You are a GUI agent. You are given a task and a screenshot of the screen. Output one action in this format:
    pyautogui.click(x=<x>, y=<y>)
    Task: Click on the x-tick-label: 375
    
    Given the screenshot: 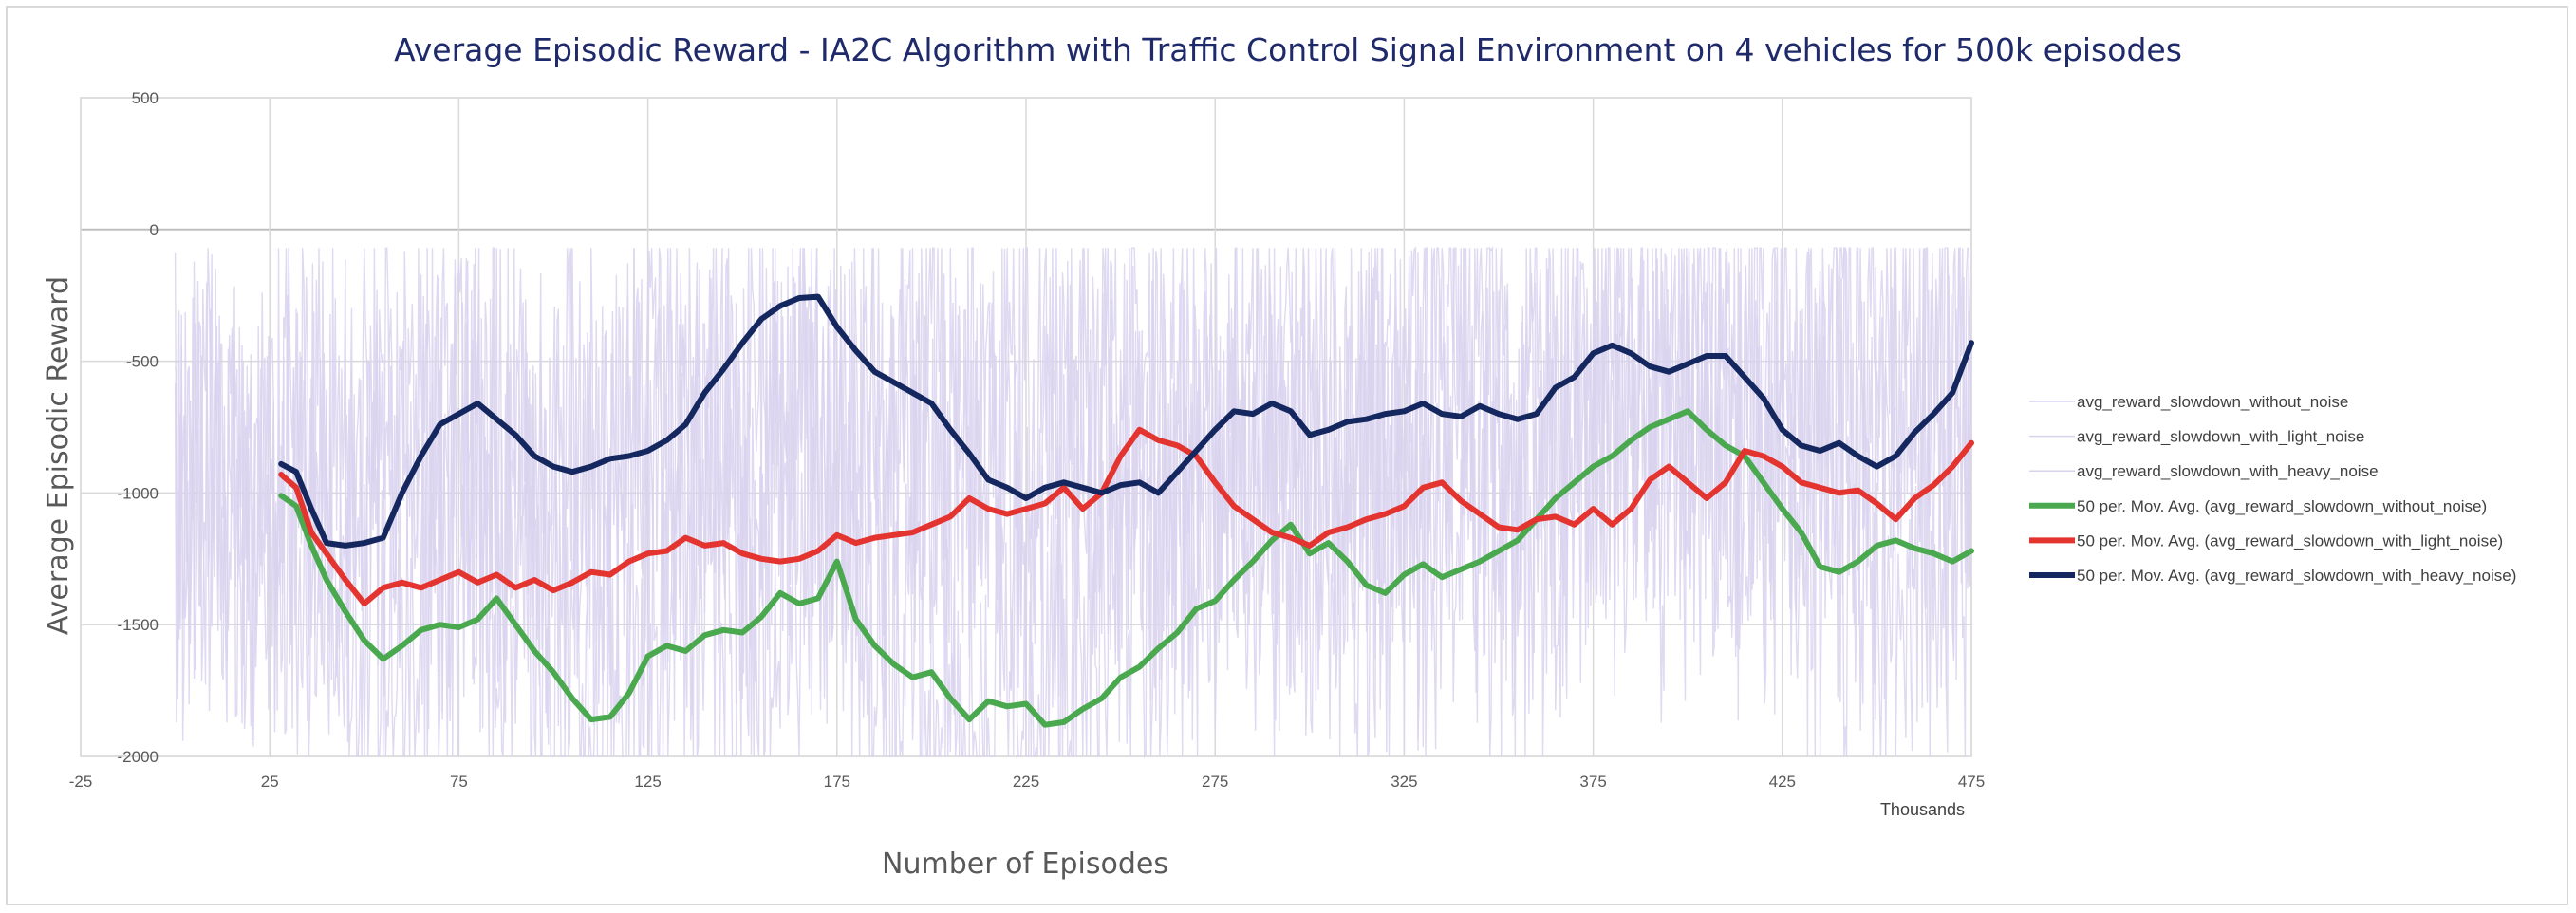 What is the action you would take?
    pyautogui.click(x=1592, y=782)
    